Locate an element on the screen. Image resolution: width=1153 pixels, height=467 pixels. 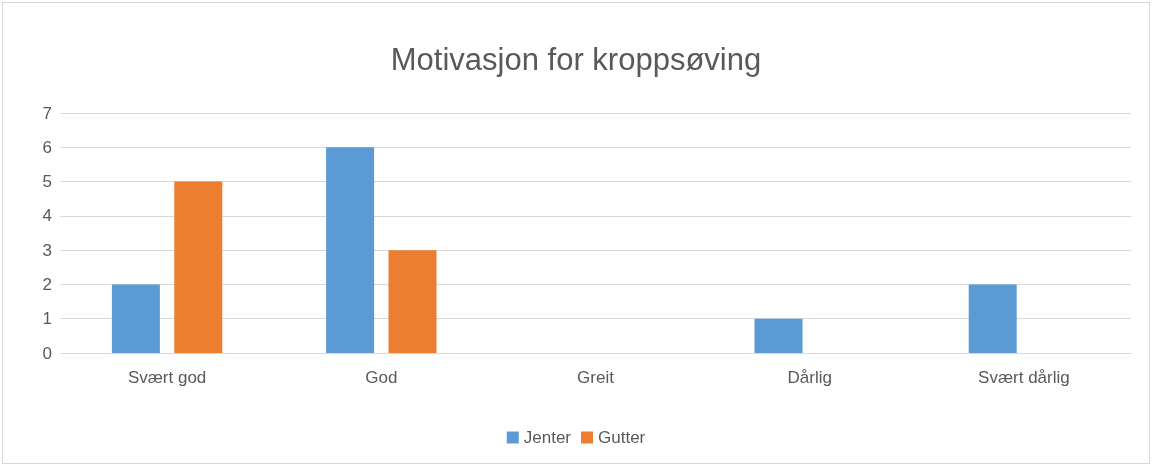
y-tick-label: 7 is located at coordinates (47, 113).